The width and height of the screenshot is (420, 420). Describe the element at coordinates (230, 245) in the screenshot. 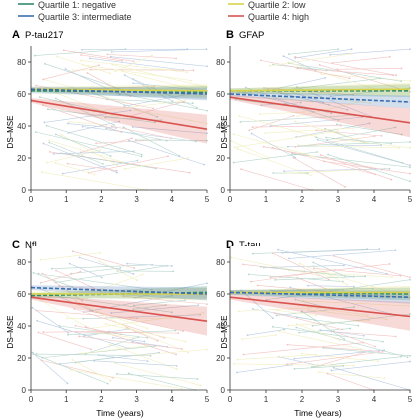

I see `panel-letter: D` at that location.